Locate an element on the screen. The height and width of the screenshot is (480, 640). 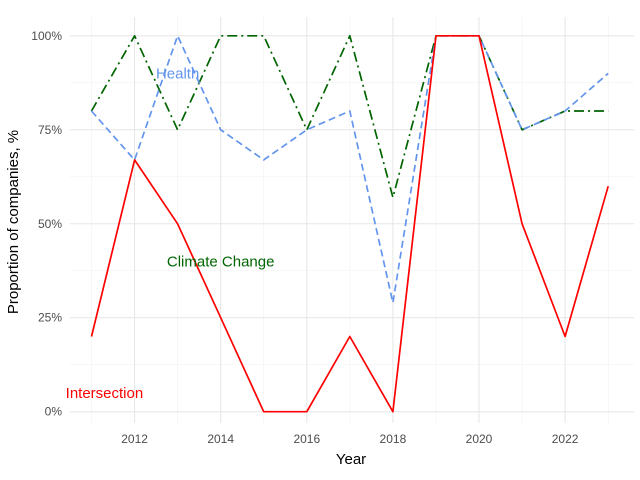
series-annotation: Intersection is located at coordinates (105, 393).